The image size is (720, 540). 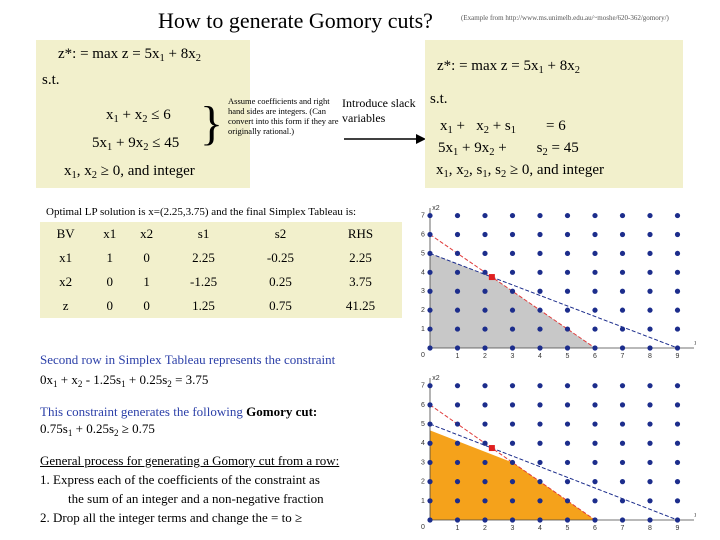 I want to click on table-cell: 2.25, so click(x=360, y=257).